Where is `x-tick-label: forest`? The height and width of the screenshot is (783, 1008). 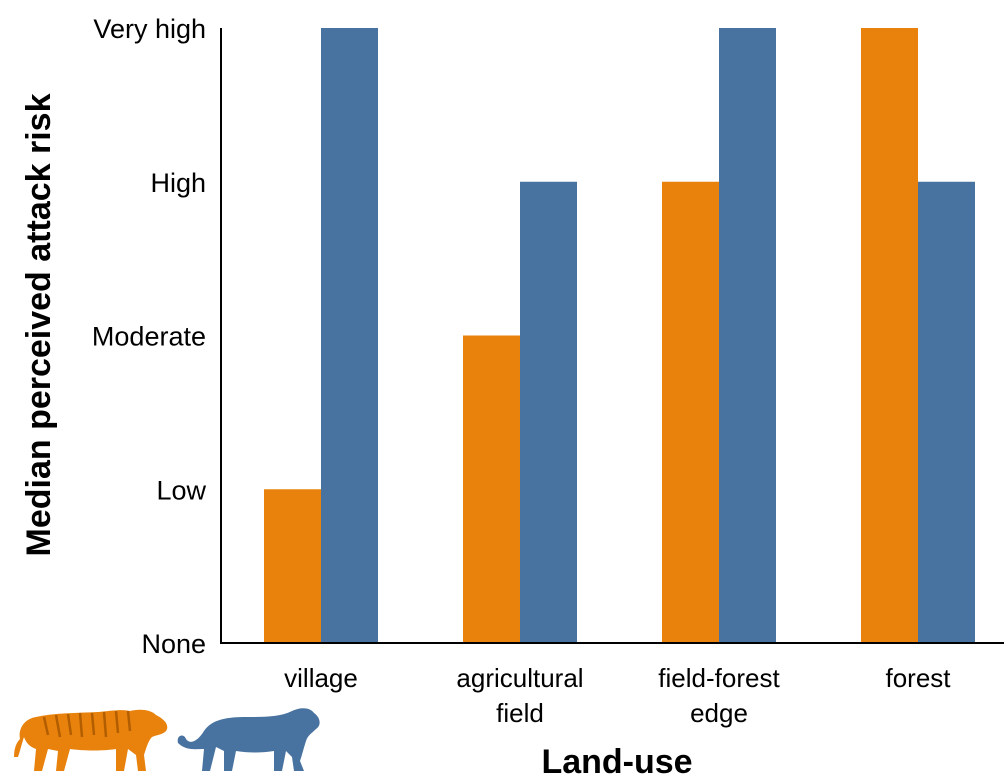 x-tick-label: forest is located at coordinates (918, 678).